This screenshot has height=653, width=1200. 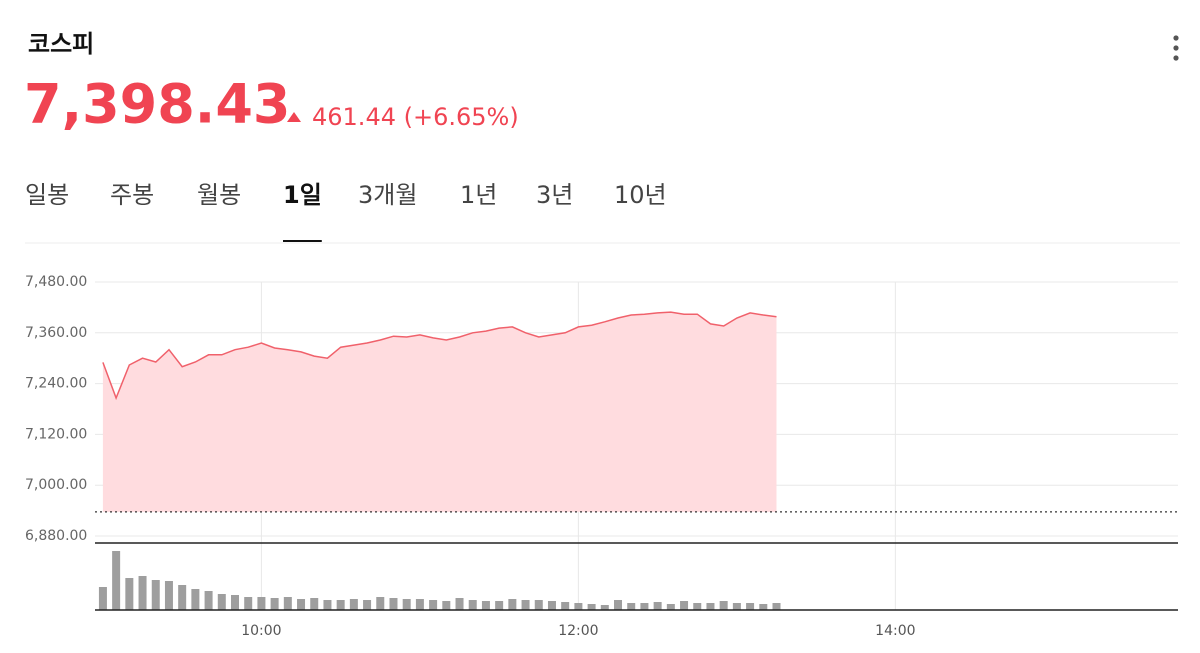 I want to click on menu-icon, so click(x=1176, y=48).